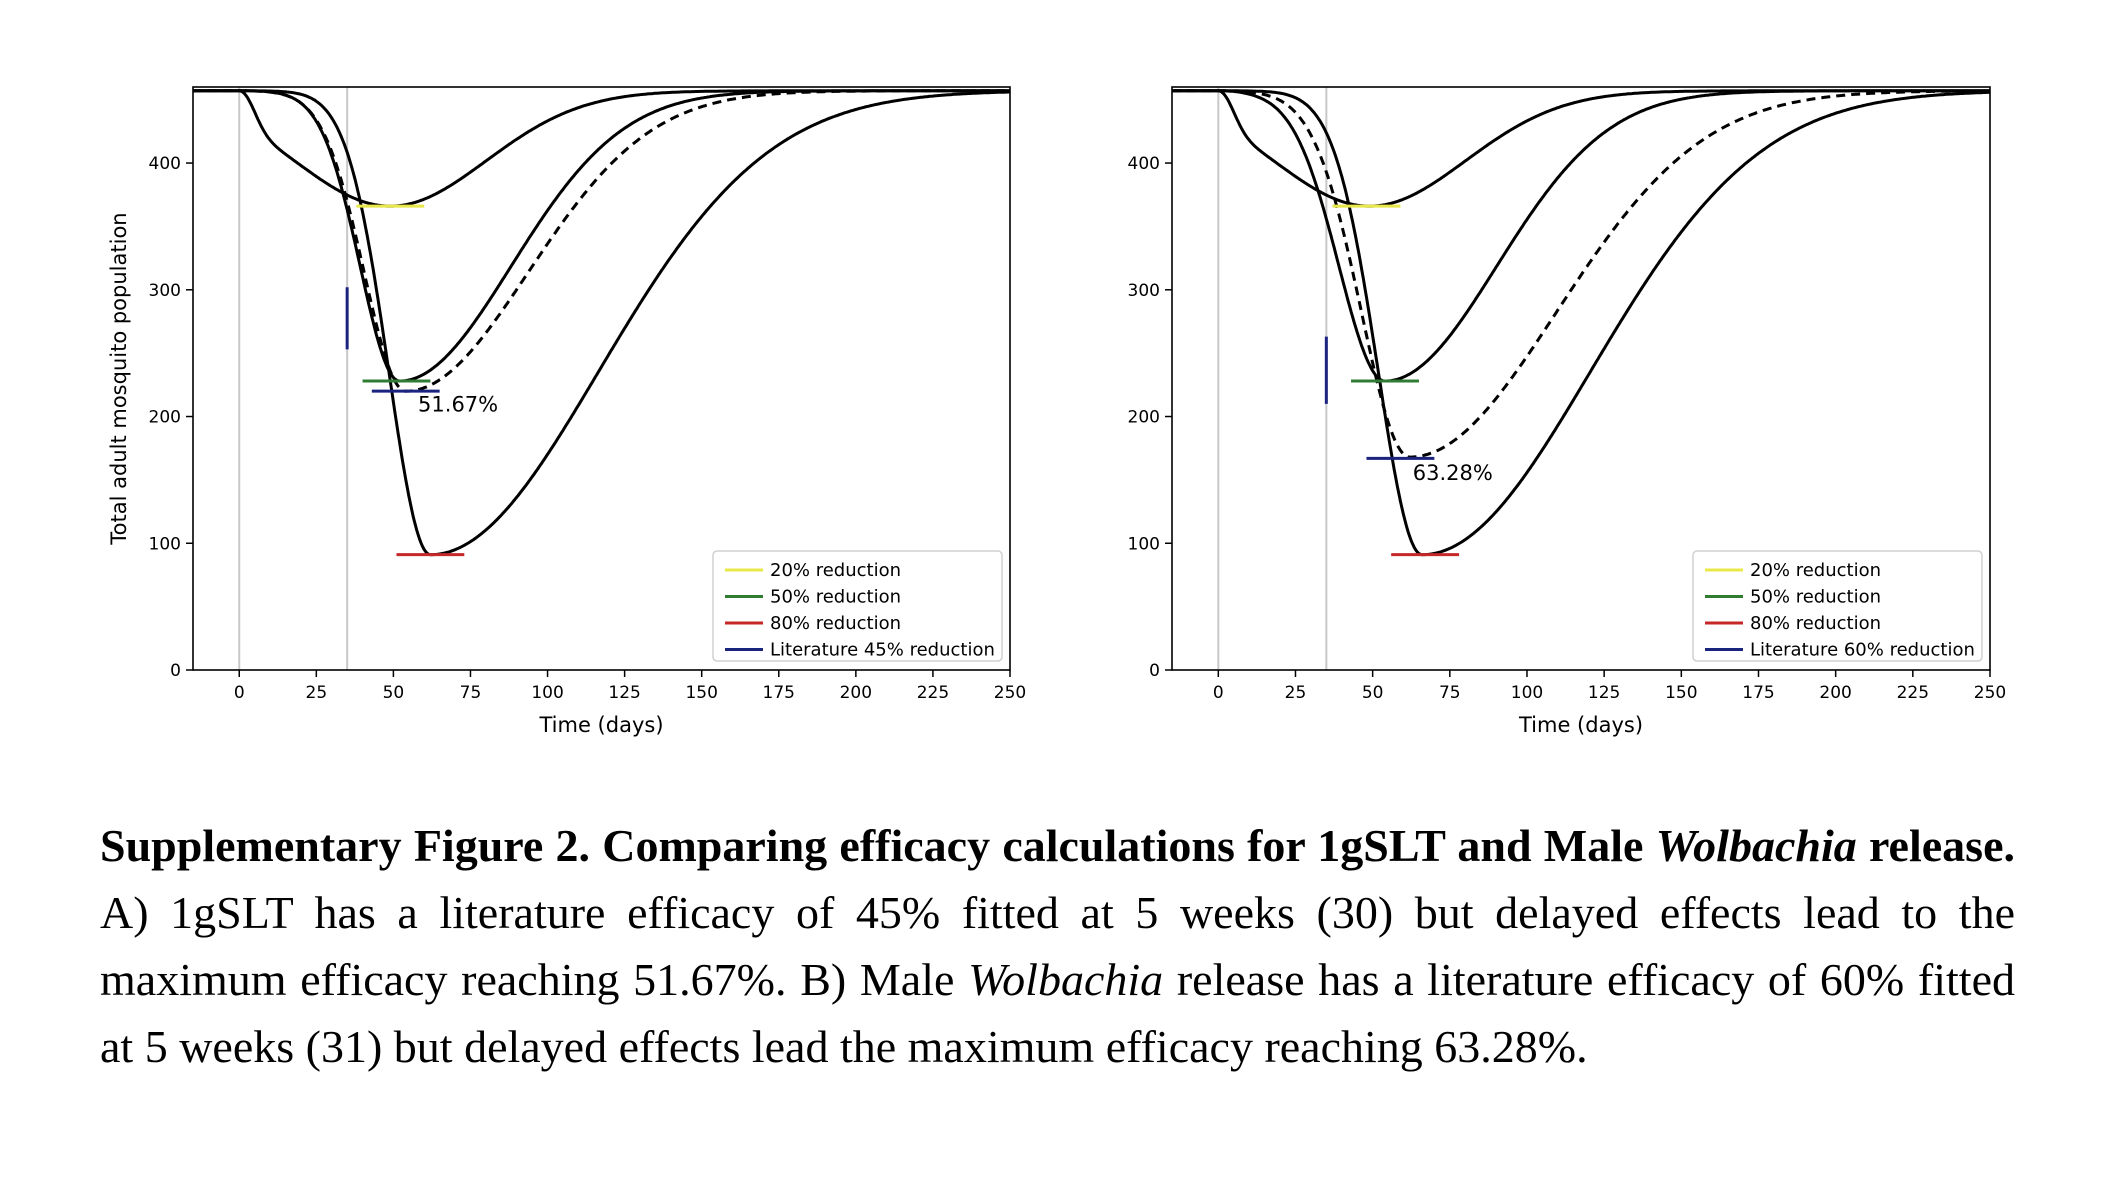 The image size is (2110, 1198). Describe the element at coordinates (1756, 845) in the screenshot. I see `caption-bold-italic: Wolbachia` at that location.